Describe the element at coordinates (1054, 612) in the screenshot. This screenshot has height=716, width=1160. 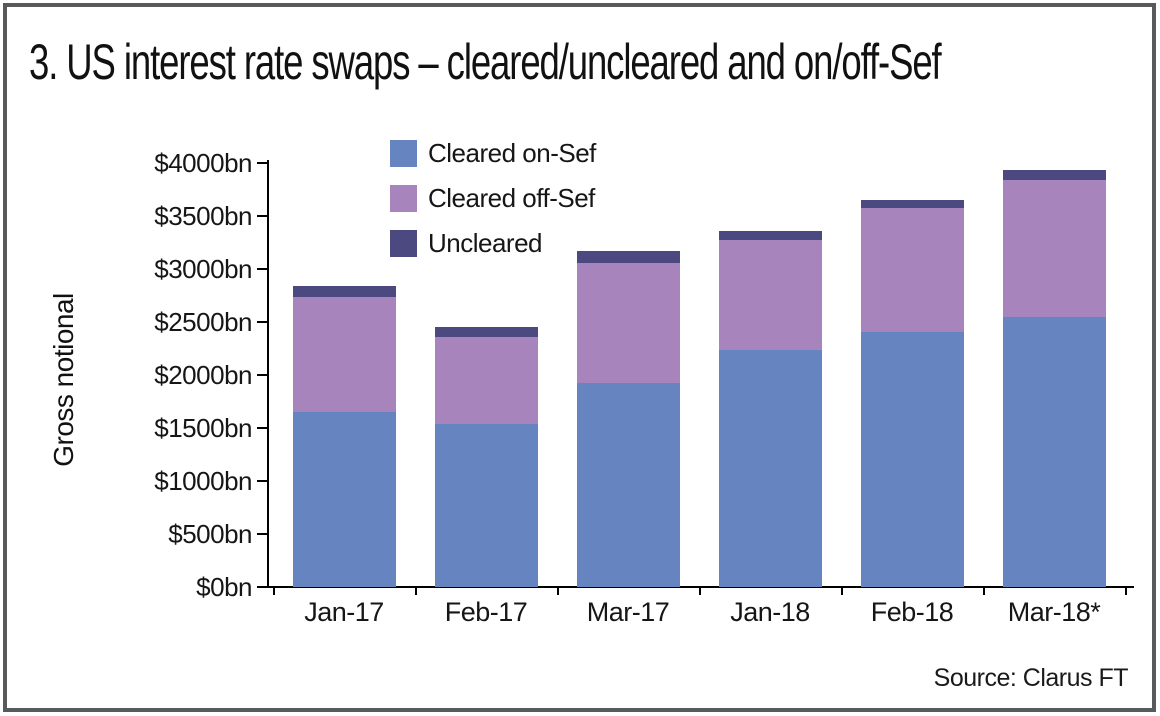
I see `x-axis-label-mar-18: Mar-18*` at that location.